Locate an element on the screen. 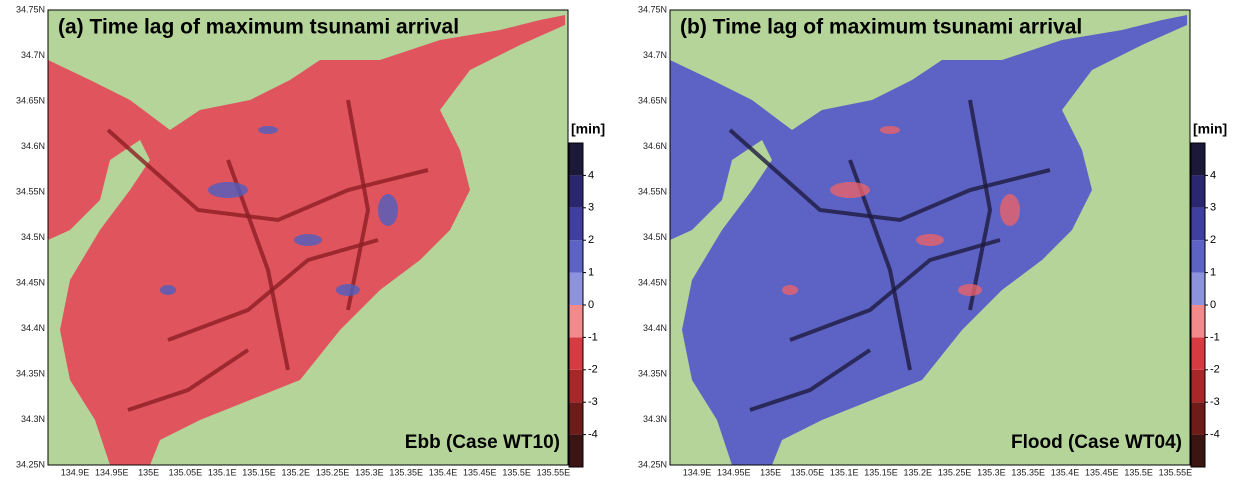  x-tick-label: 135.2E is located at coordinates (918, 472).